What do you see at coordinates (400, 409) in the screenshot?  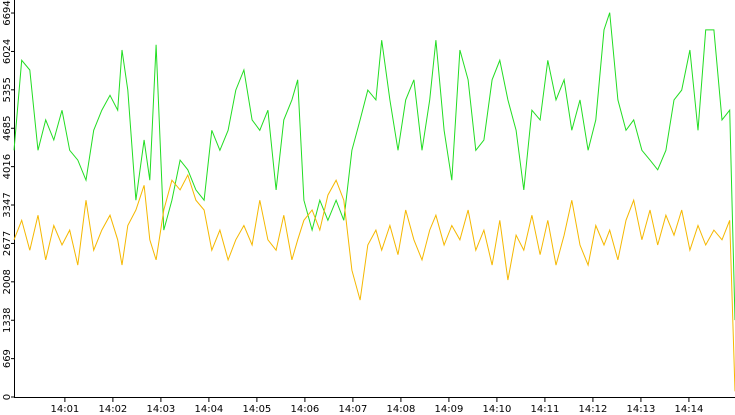 I see `x-tick-label: 14:08` at bounding box center [400, 409].